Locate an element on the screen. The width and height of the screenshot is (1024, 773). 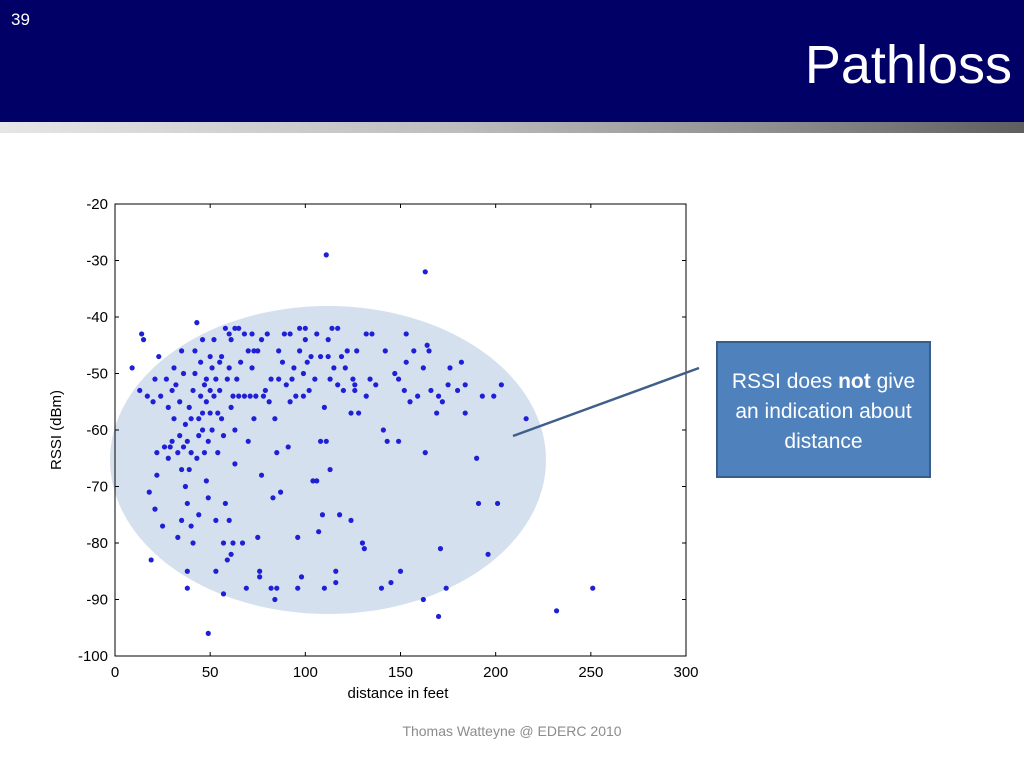
header-gradient-bar is located at coordinates (512, 127).